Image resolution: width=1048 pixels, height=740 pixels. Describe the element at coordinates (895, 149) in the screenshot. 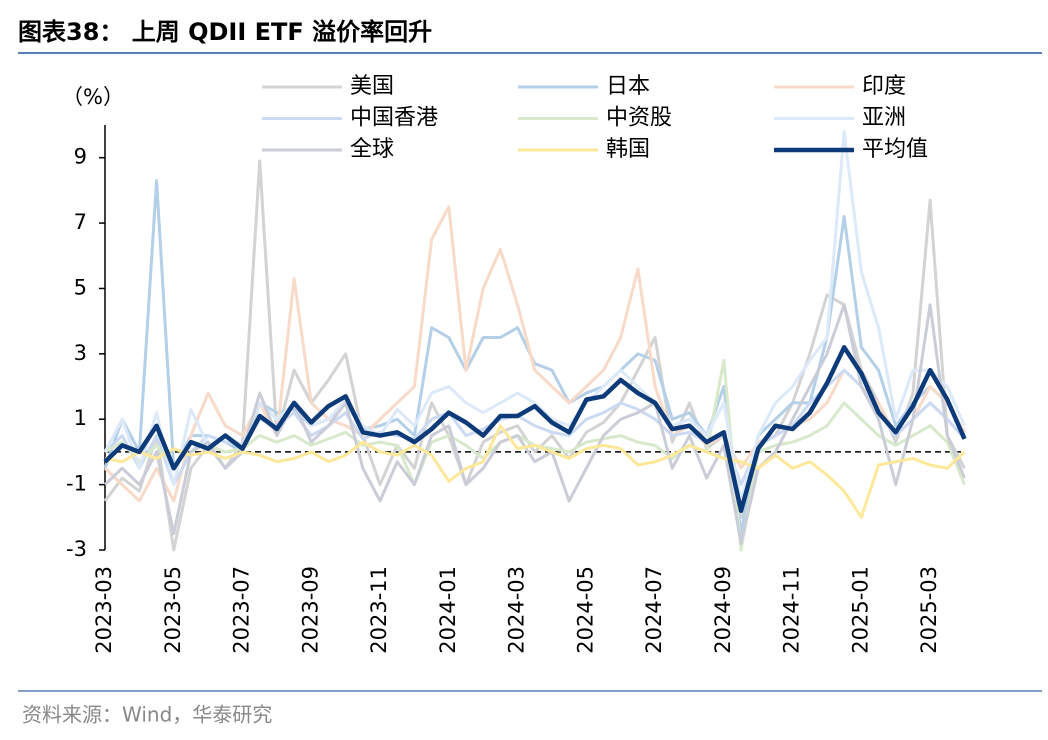

I see `legend-label: 平均值` at that location.